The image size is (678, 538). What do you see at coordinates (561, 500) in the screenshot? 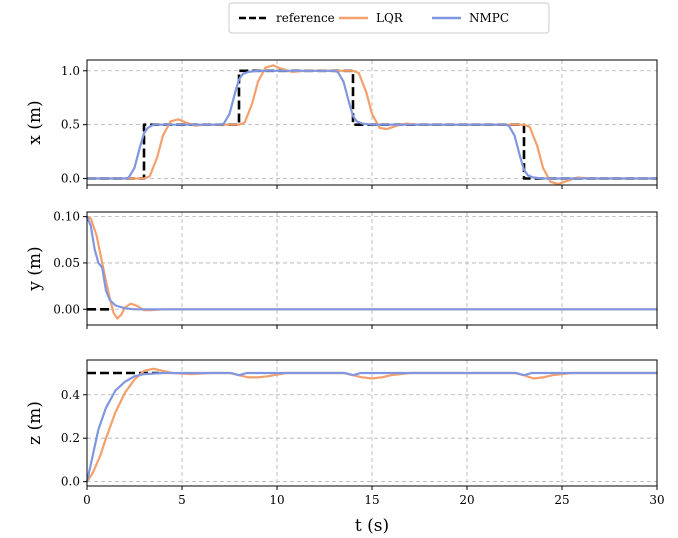
I see `panel-z-xtick-label: 25` at bounding box center [561, 500].